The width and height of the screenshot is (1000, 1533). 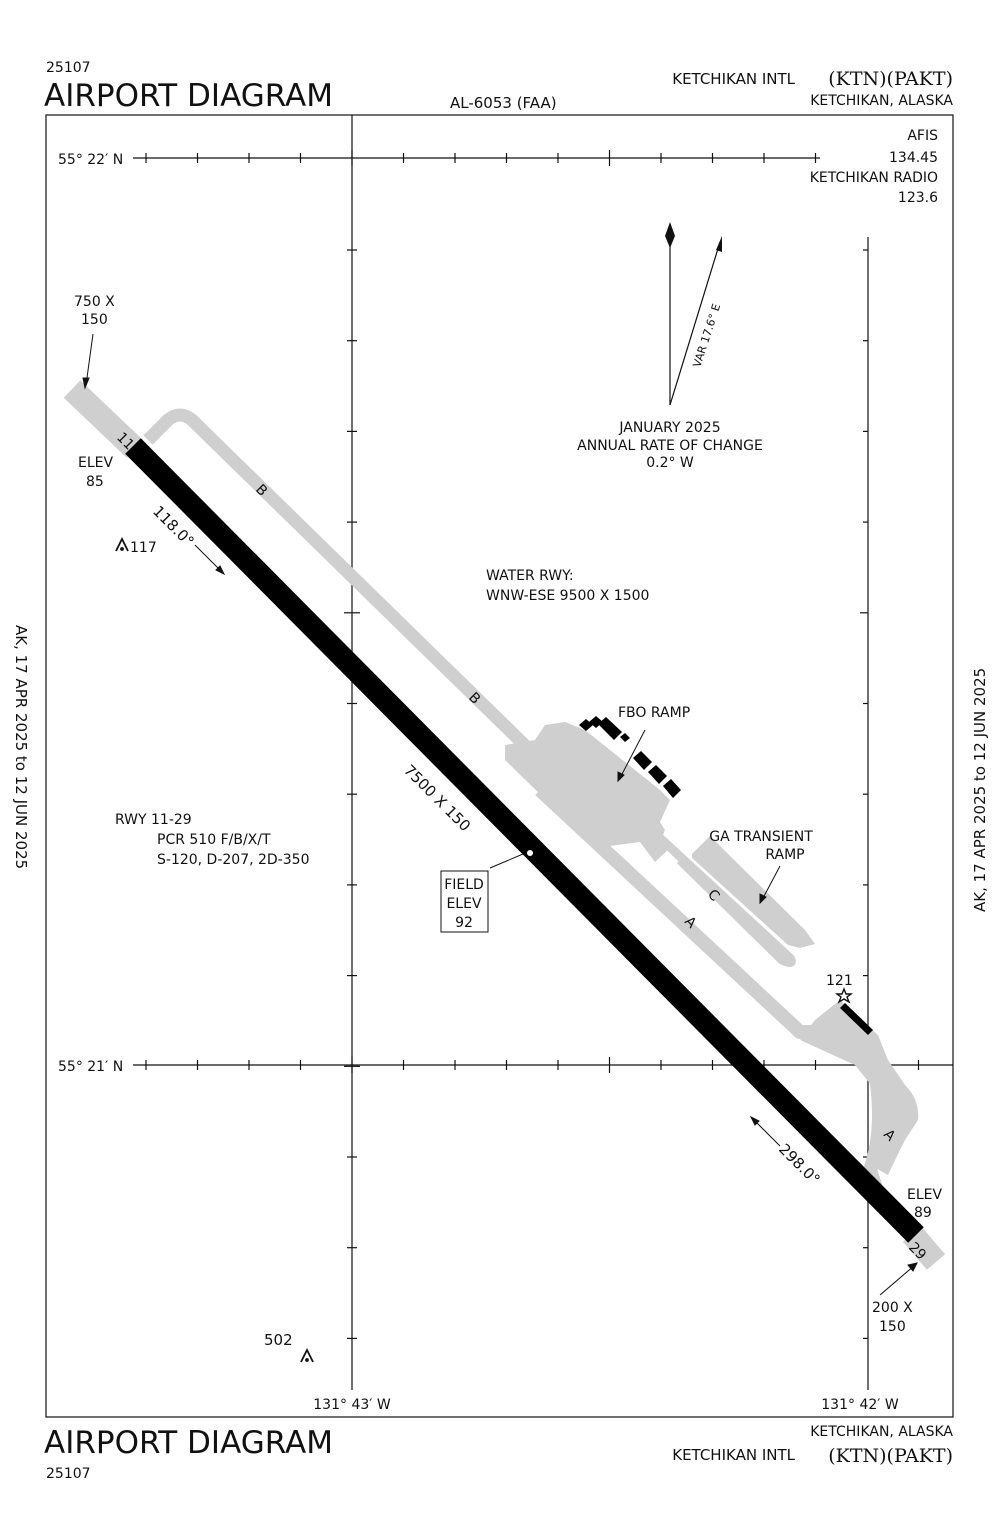 I want to click on water-runway-detail: WNW-ESE 9500 X 1500, so click(x=567, y=596).